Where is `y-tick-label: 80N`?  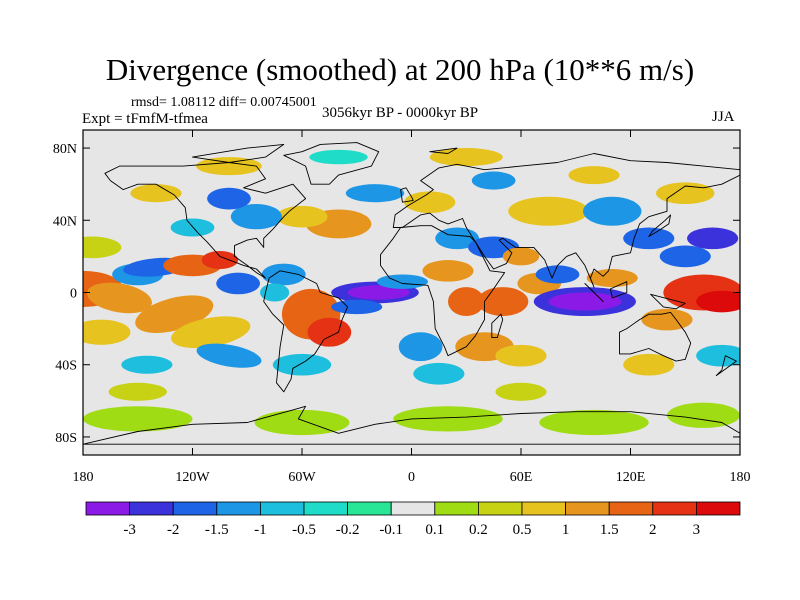
y-tick-label: 80N is located at coordinates (65, 149).